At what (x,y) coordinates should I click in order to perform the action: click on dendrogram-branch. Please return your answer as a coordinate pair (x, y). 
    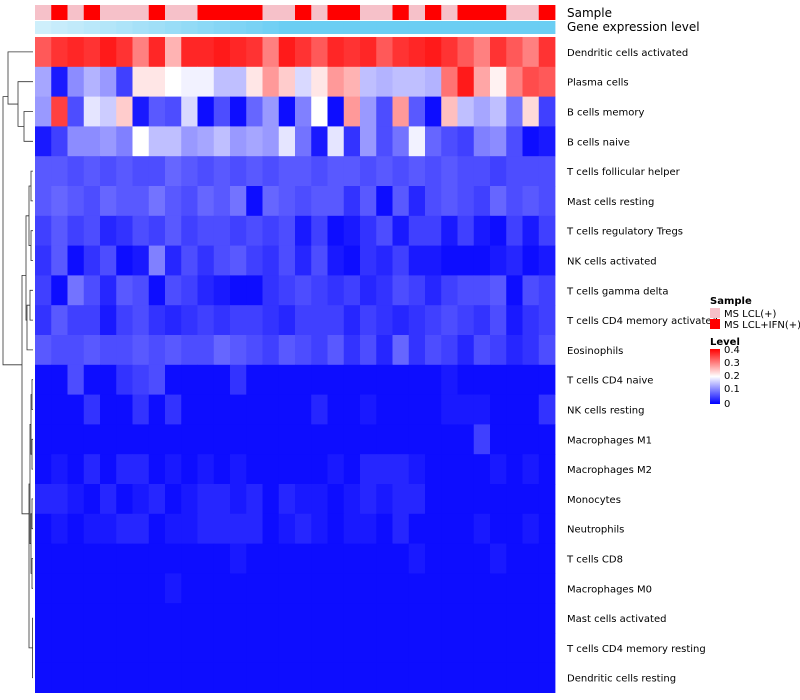
    Looking at the image, I should click on (31, 245).